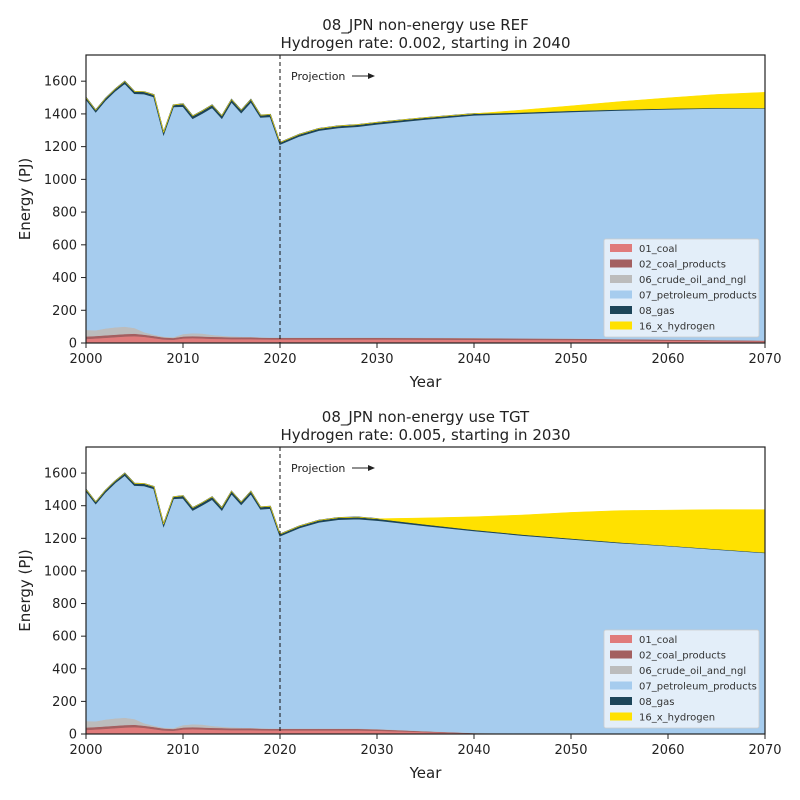 The height and width of the screenshot is (800, 800). I want to click on chart-subtitle: Hydrogen rate: 0.002, starting in 2040, so click(425, 43).